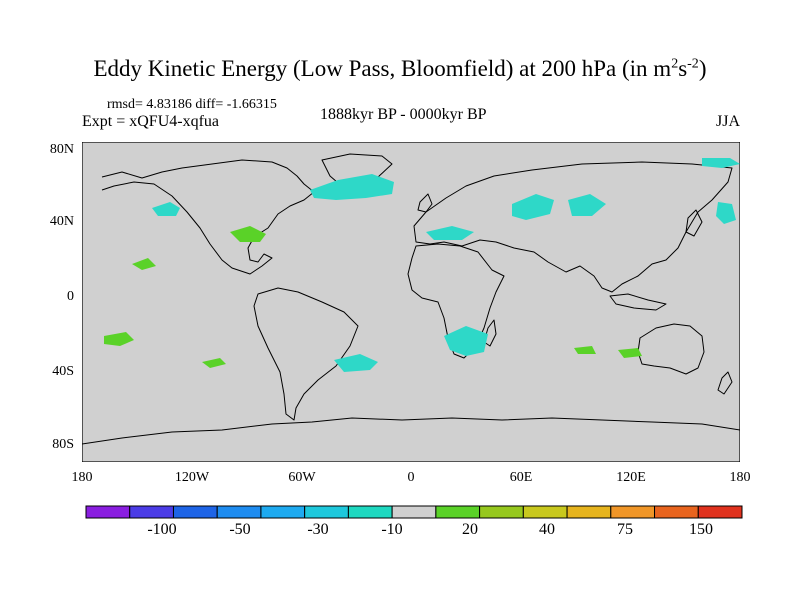 This screenshot has width=800, height=600. What do you see at coordinates (208, 217) in the screenshot?
I see `north-america-coast` at bounding box center [208, 217].